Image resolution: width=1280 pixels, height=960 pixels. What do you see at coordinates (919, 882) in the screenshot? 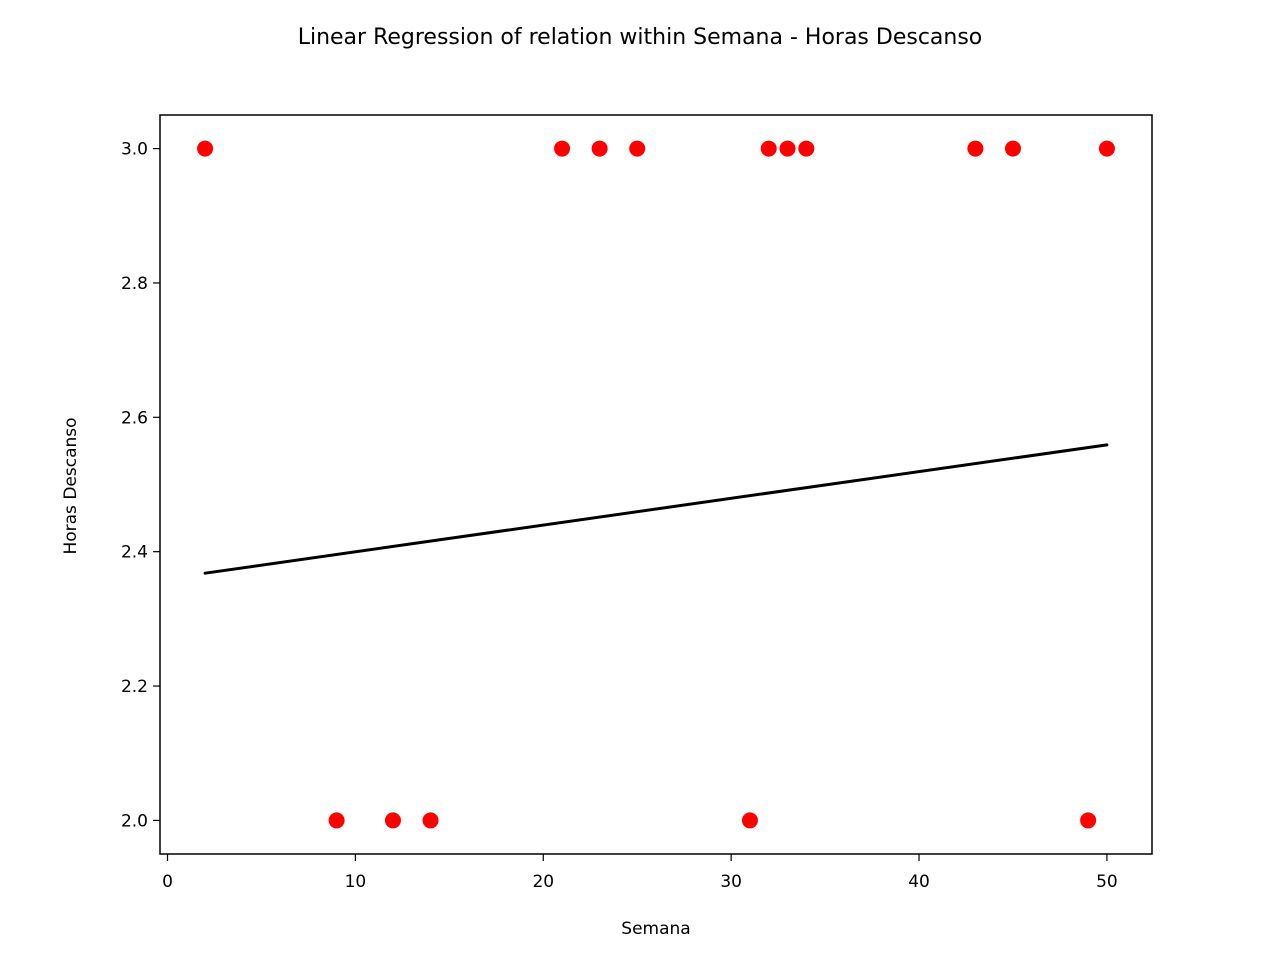
I see `x-tick-label: 40` at bounding box center [919, 882].